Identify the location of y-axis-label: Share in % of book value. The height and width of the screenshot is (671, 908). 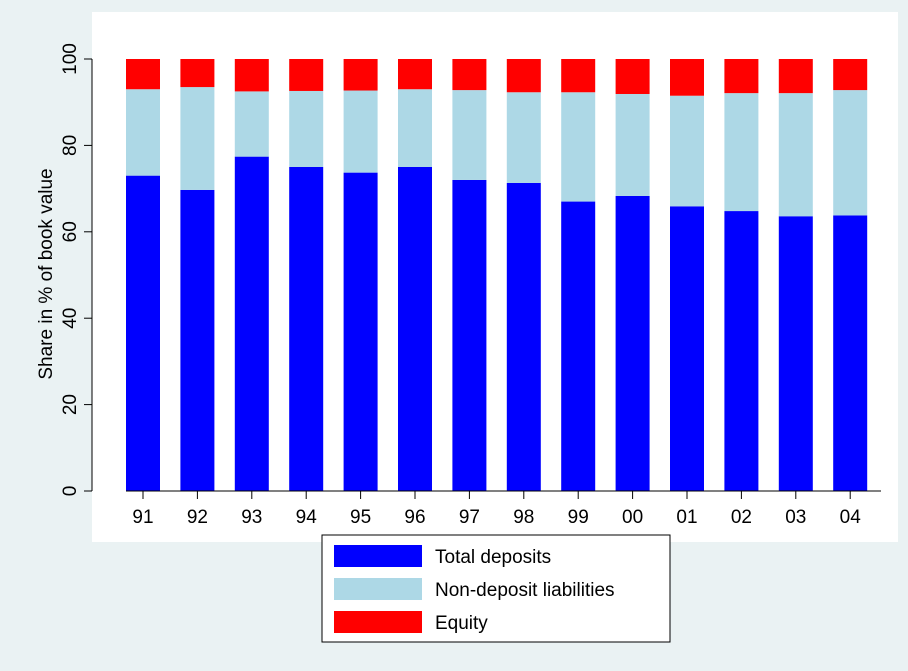
(46, 273).